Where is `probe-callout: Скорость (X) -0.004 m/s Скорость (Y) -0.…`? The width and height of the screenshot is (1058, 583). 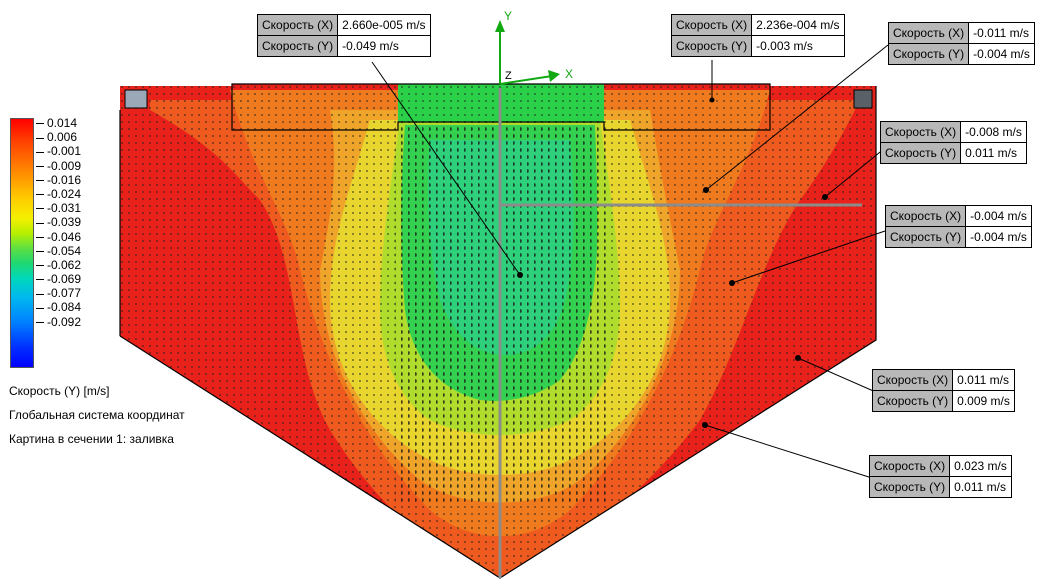 probe-callout: Скорость (X) -0.004 m/s Скорость (Y) -0.… is located at coordinates (958, 226).